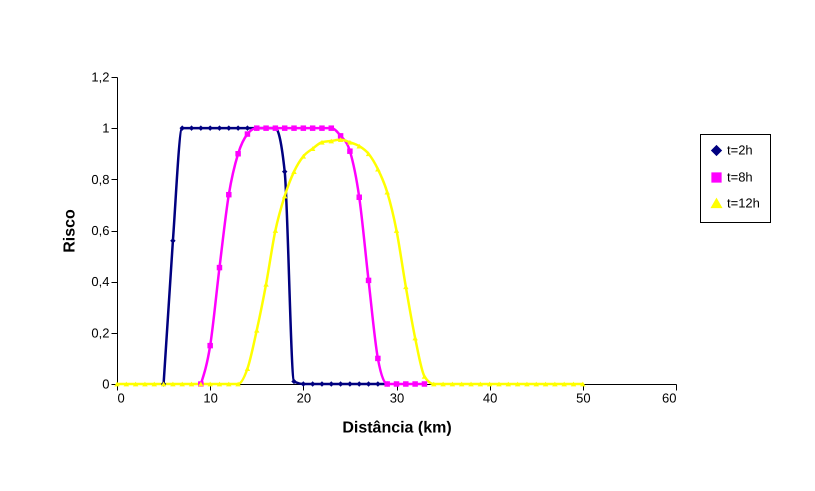  Describe the element at coordinates (69, 230) in the screenshot. I see `y-axis-title: Risco` at that location.